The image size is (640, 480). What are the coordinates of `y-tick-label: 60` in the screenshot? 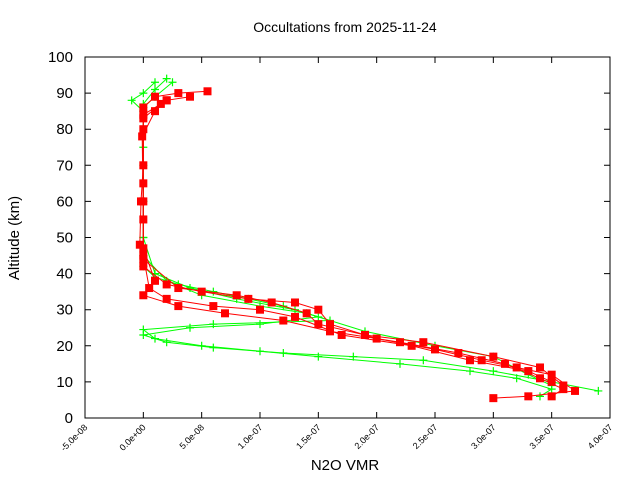 It's located at (64, 201).